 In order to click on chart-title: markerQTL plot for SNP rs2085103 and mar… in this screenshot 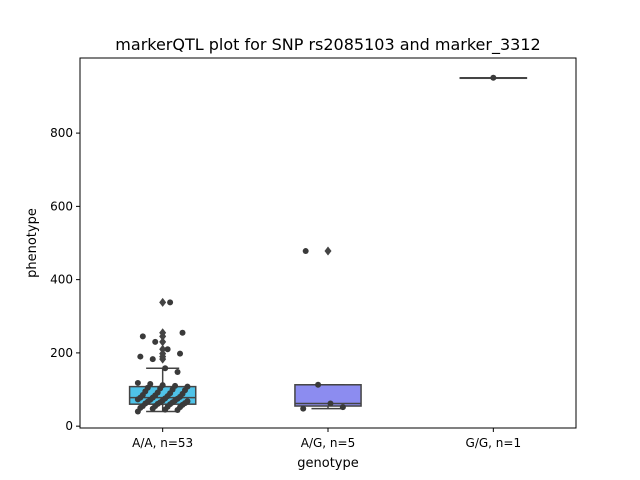, I will do `click(327, 45)`.